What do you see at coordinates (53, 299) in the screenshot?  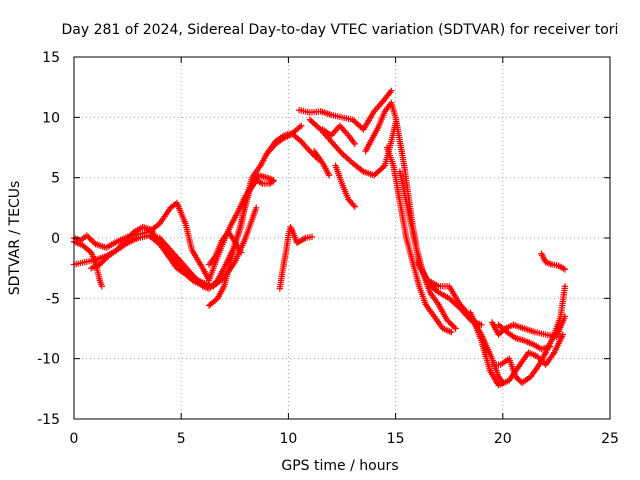 I see `y-tick-label: -5` at bounding box center [53, 299].